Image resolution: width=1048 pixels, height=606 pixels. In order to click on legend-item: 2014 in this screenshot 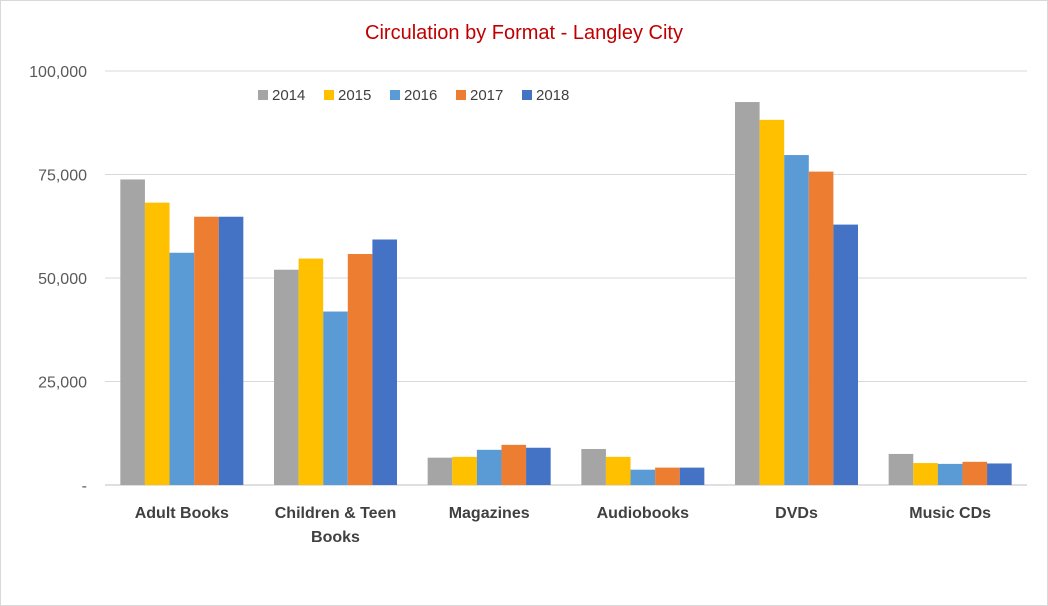, I will do `click(281, 95)`.